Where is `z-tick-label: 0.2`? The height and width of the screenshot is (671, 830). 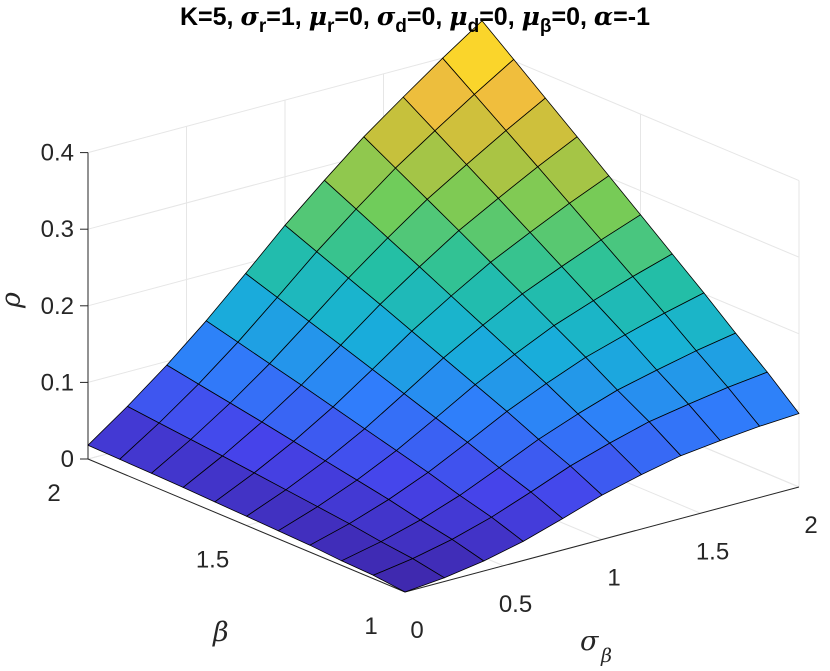 z-tick-label: 0.2 is located at coordinates (57, 306).